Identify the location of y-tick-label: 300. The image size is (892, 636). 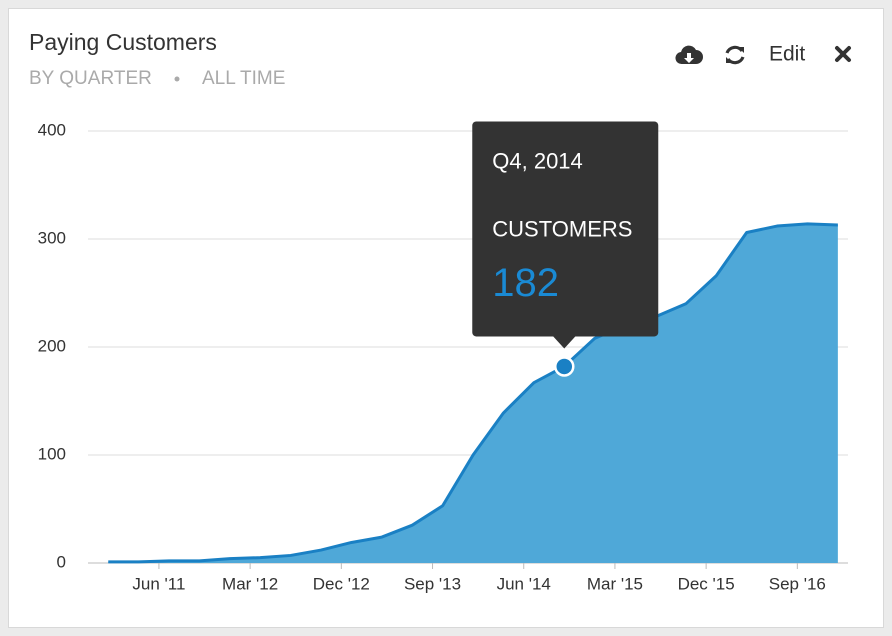
(52, 237).